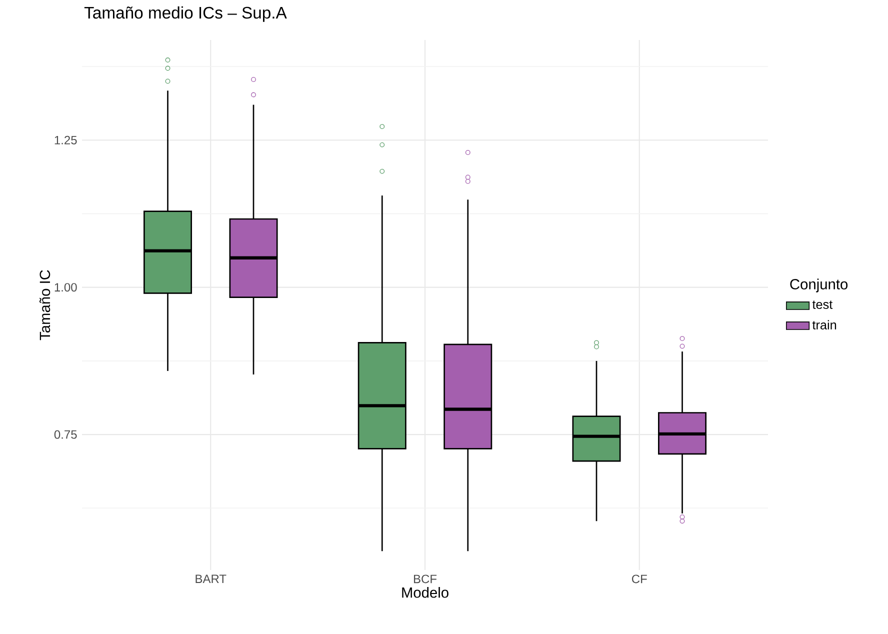 The width and height of the screenshot is (888, 634). What do you see at coordinates (185, 14) in the screenshot?
I see `chart-title: Tamaño medio ICs – Sup.A` at bounding box center [185, 14].